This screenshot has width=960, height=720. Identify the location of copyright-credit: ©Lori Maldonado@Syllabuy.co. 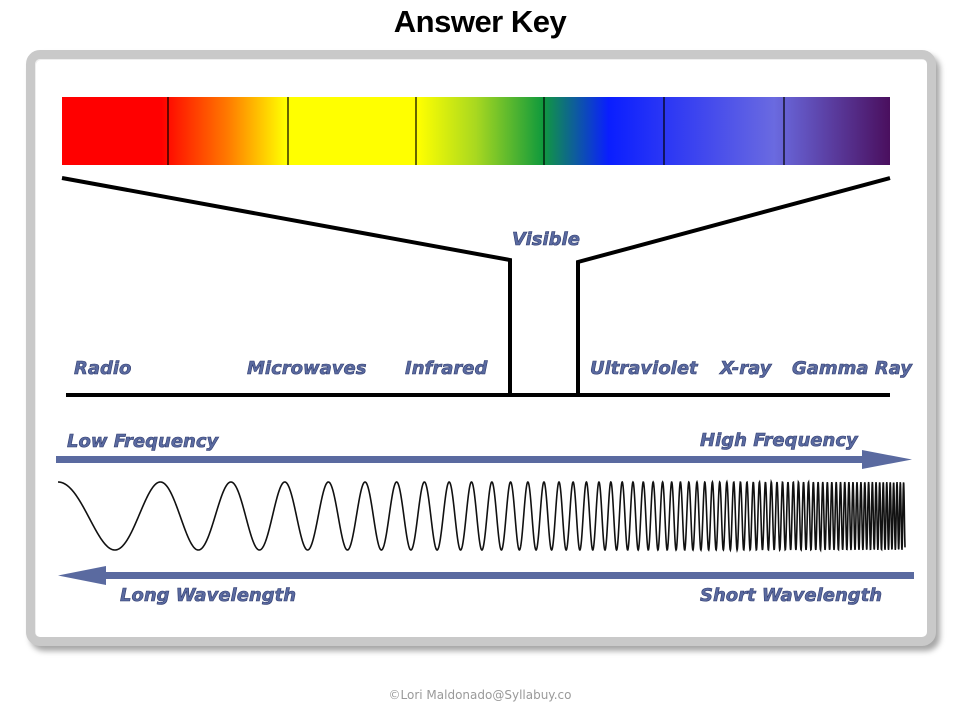
(480, 695).